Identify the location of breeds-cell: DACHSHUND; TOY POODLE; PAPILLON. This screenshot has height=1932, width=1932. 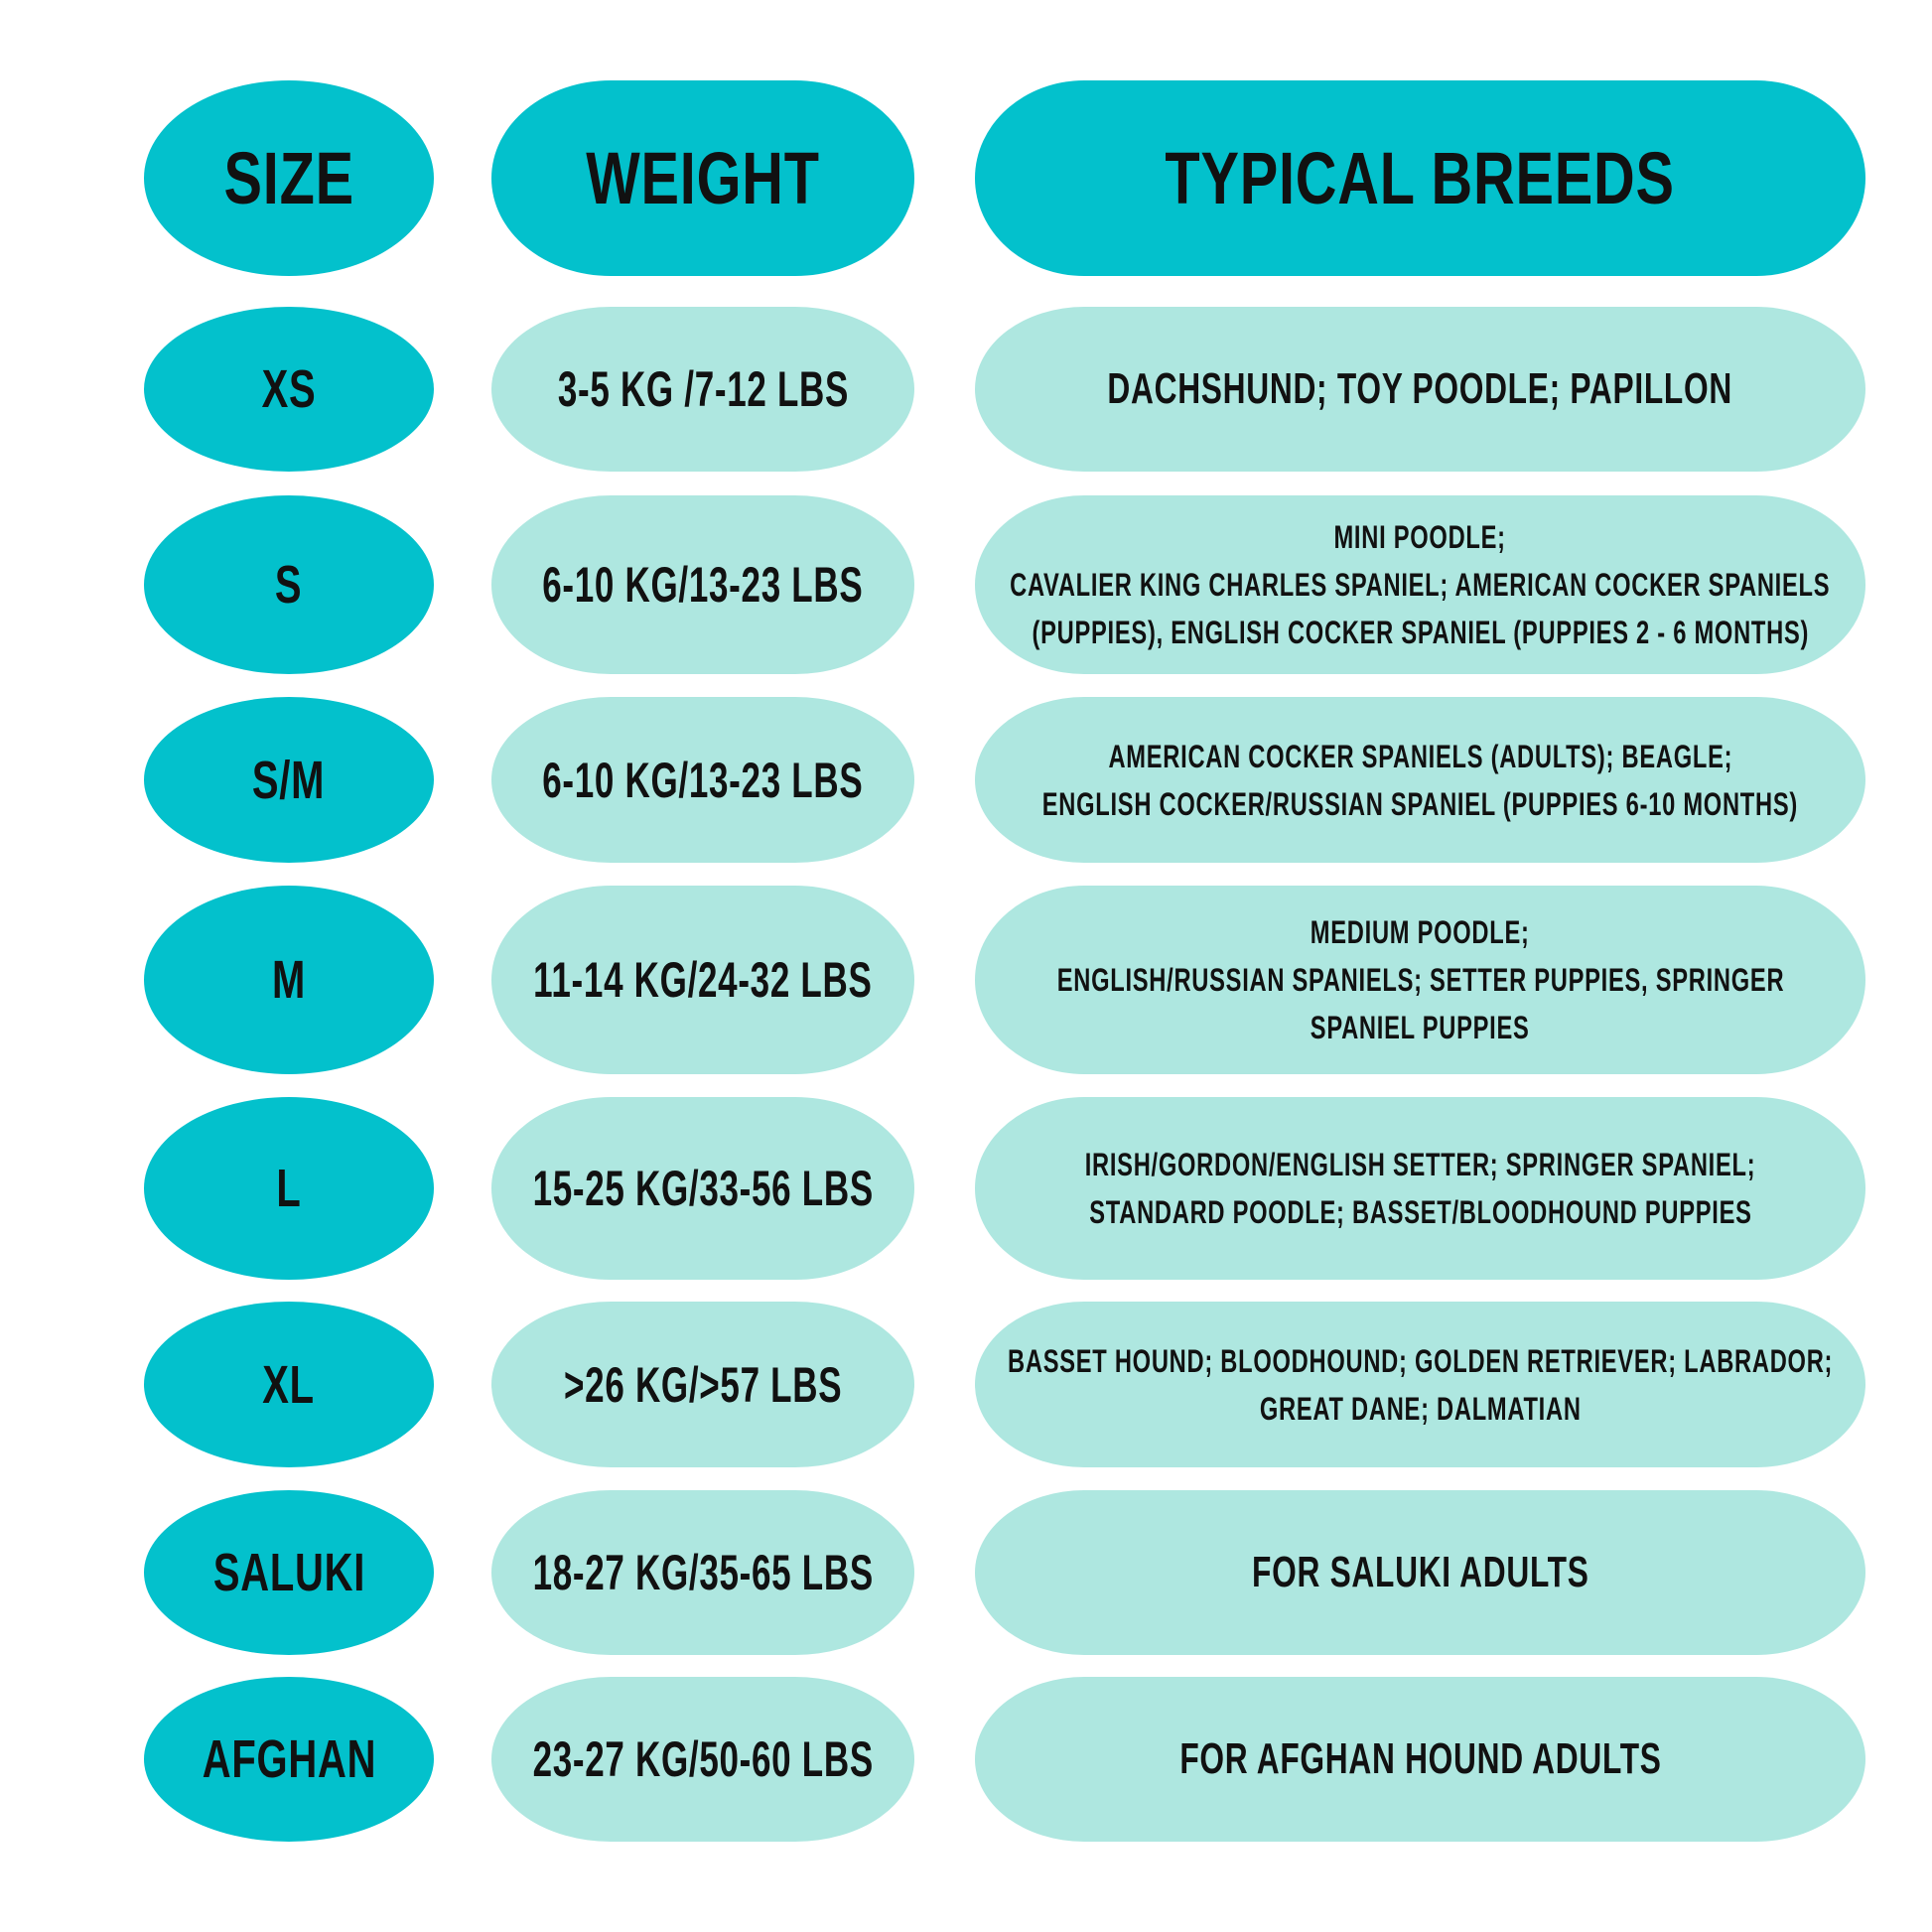
(1420, 389).